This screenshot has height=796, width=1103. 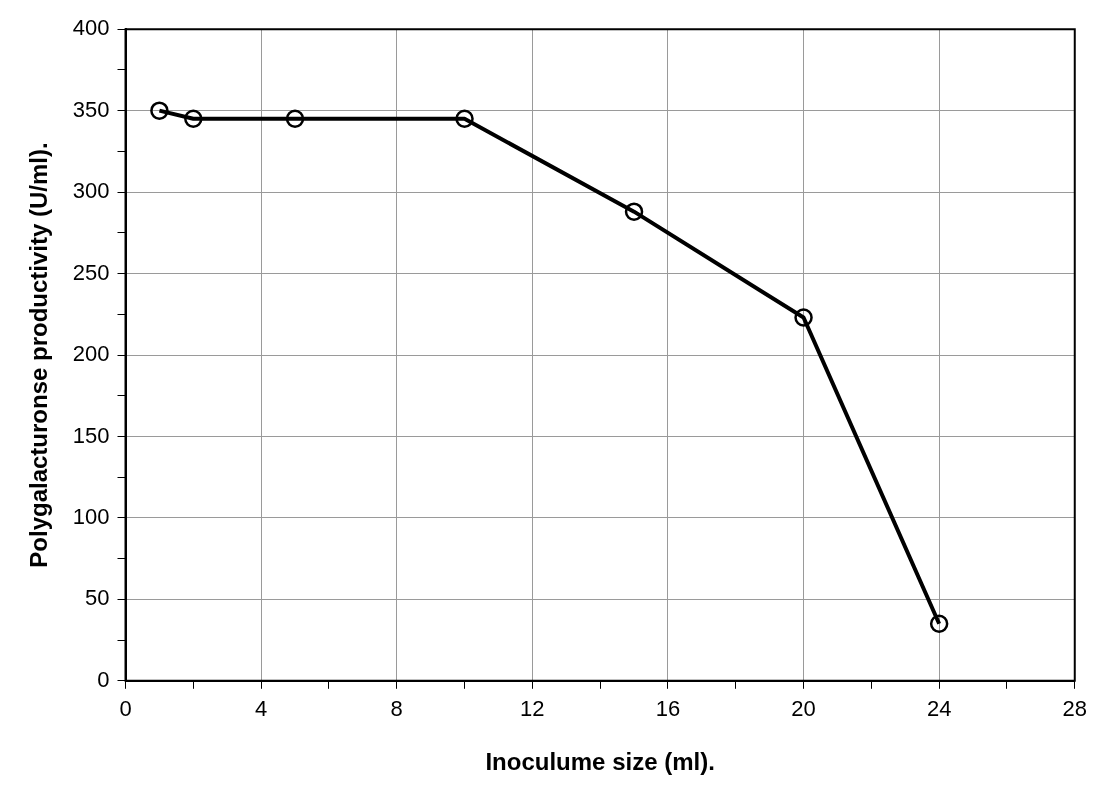 What do you see at coordinates (97, 598) in the screenshot?
I see `y-tick-label: 50` at bounding box center [97, 598].